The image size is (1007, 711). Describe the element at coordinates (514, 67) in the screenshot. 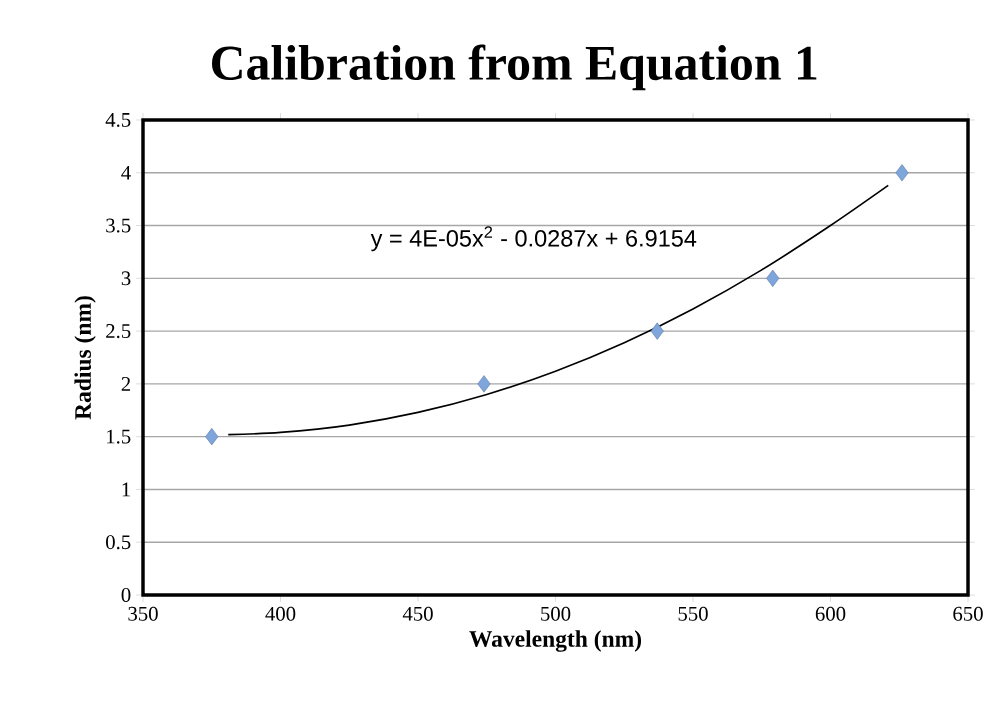

I see `chart-title: Calibration from Equation 1` at that location.